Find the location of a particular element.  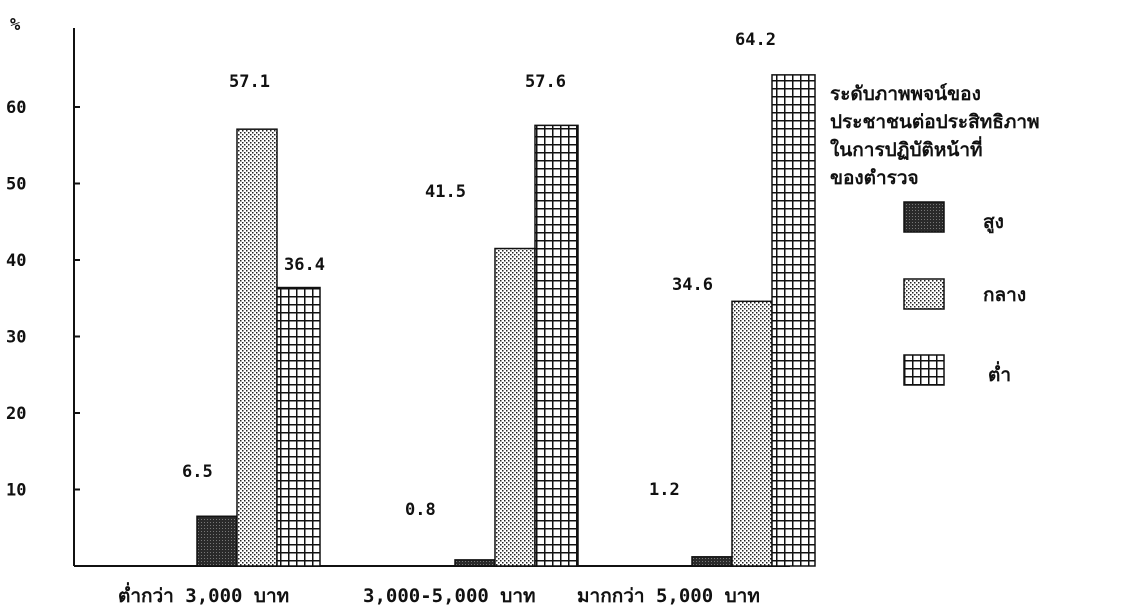

legend-label-high: สูง is located at coordinates (993, 222).